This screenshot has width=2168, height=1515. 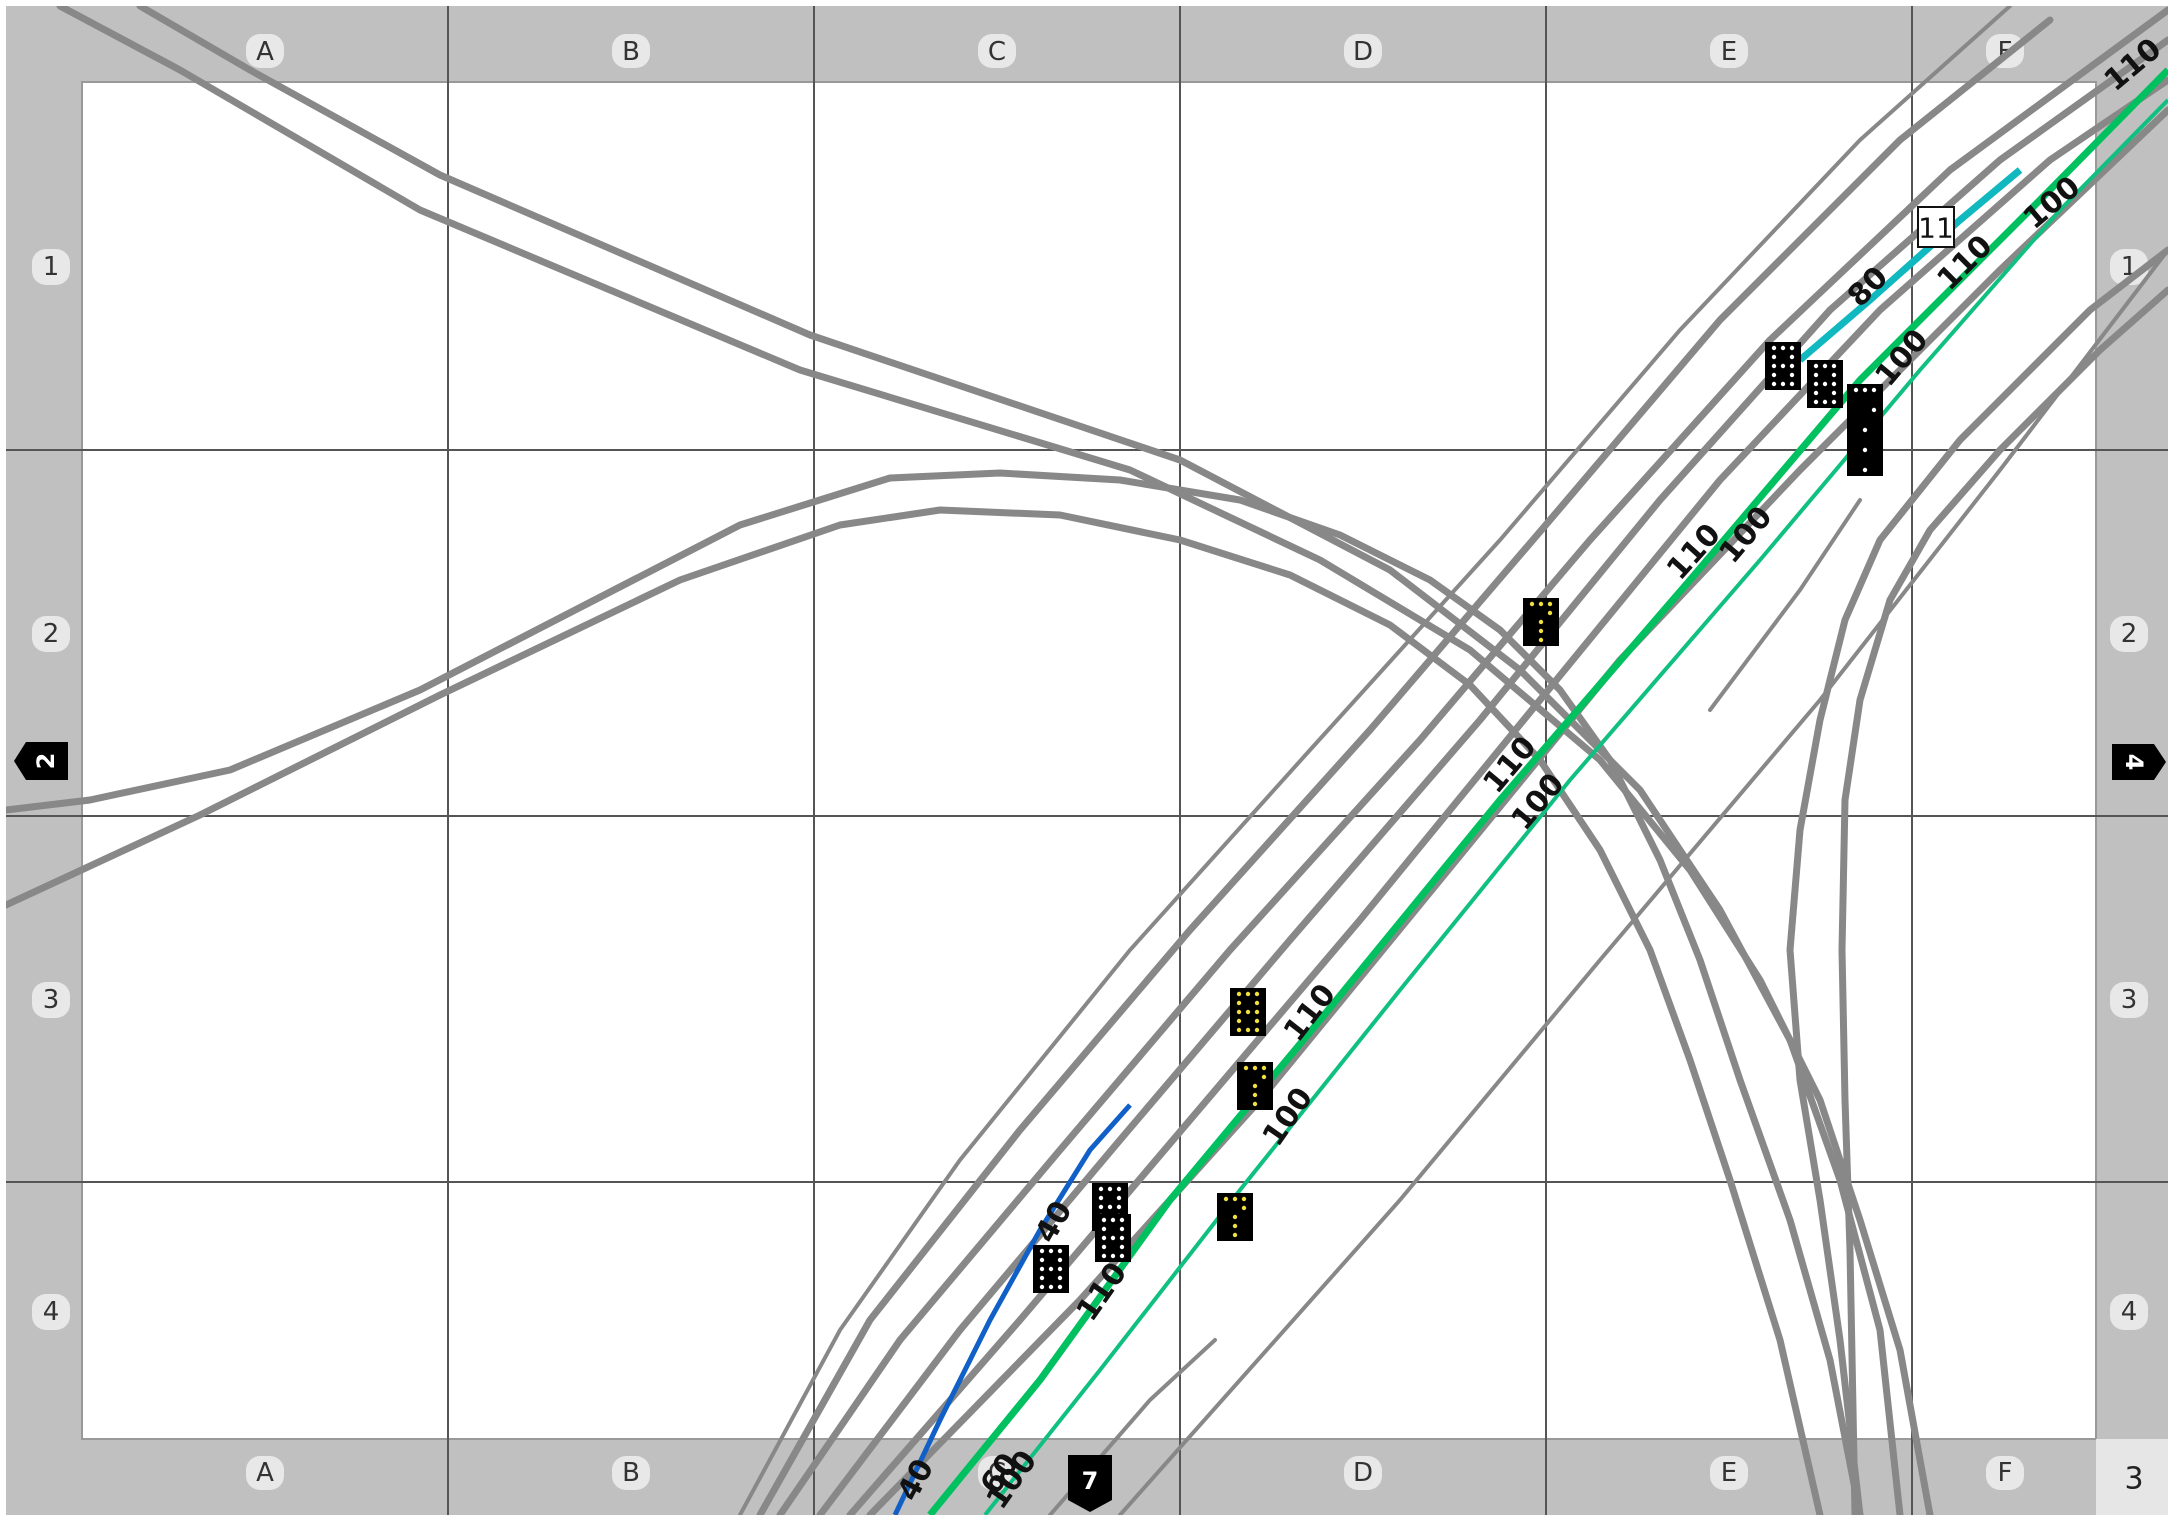 I want to click on connector-bottom: 7, so click(x=1090, y=1483).